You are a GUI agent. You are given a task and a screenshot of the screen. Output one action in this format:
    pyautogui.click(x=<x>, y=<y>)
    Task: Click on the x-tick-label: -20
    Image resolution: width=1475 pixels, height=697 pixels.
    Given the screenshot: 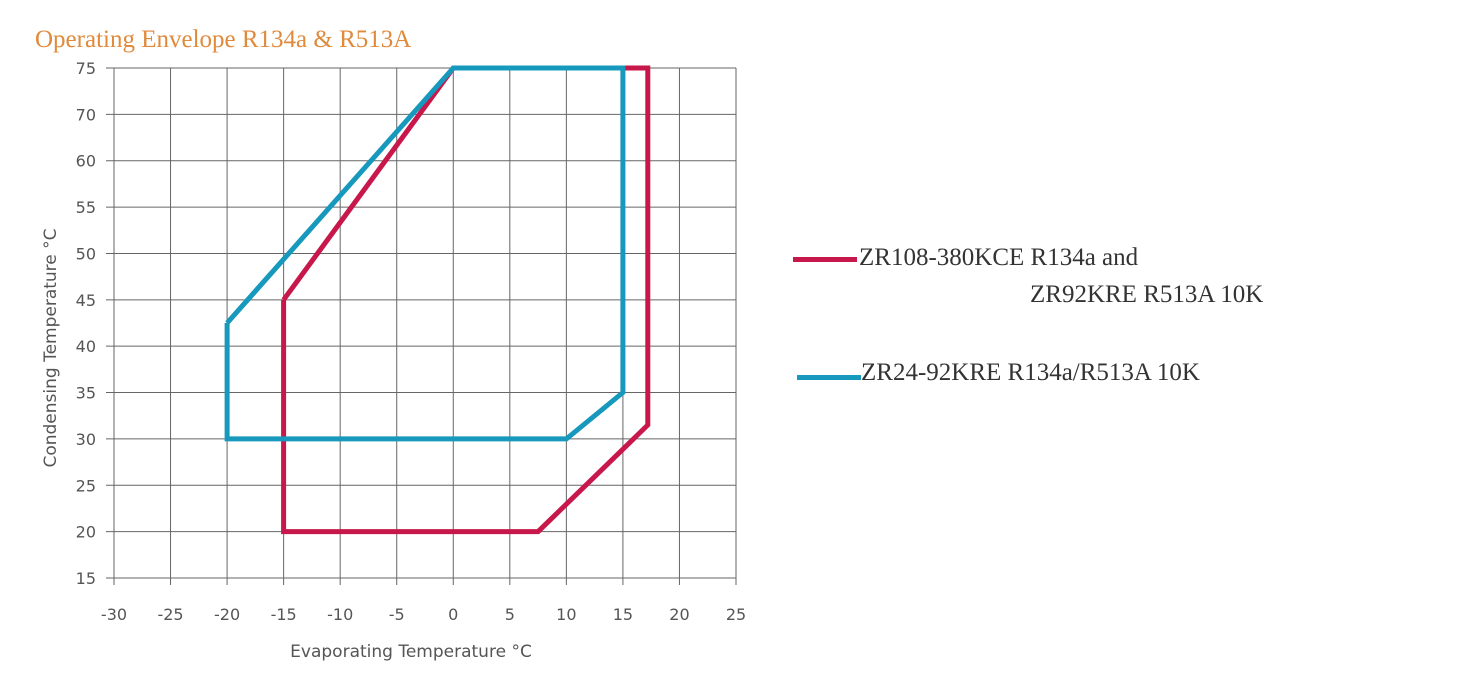 What is the action you would take?
    pyautogui.click(x=227, y=614)
    